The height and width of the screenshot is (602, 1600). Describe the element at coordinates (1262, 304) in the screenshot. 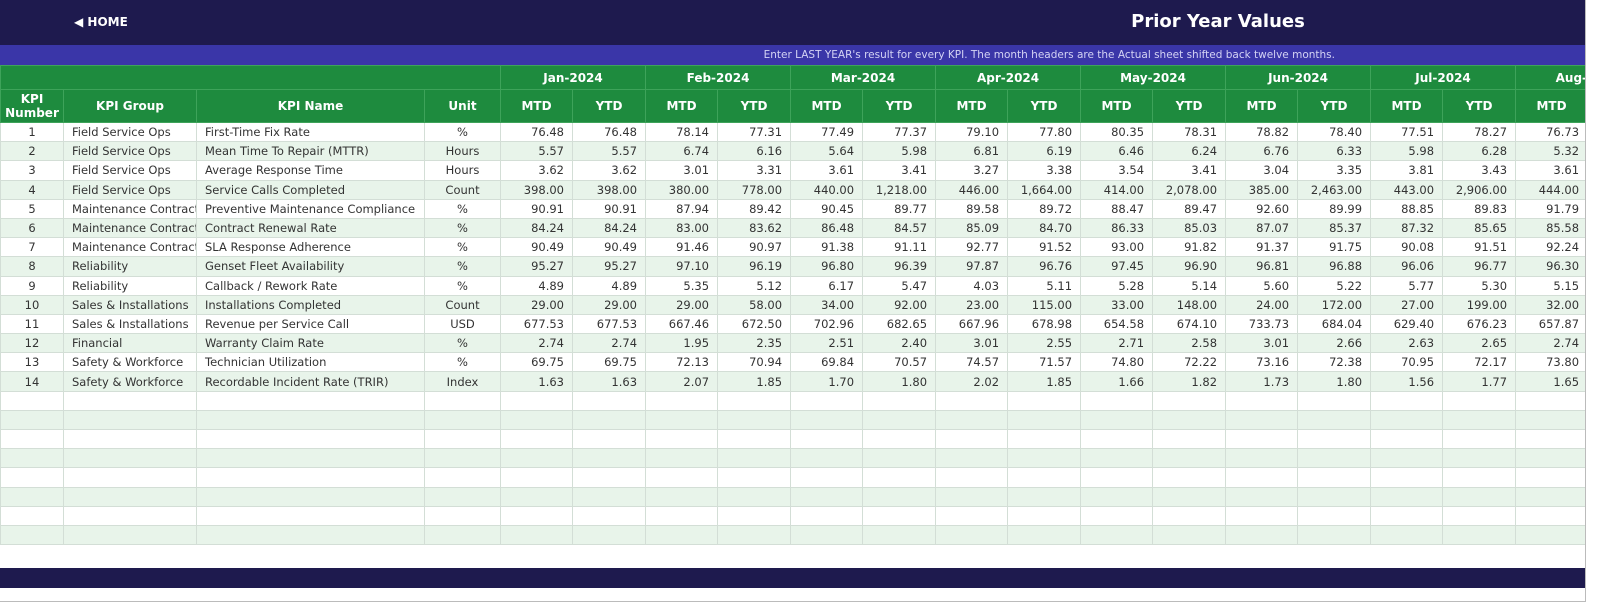

I see `value-cell: 24.00` at that location.